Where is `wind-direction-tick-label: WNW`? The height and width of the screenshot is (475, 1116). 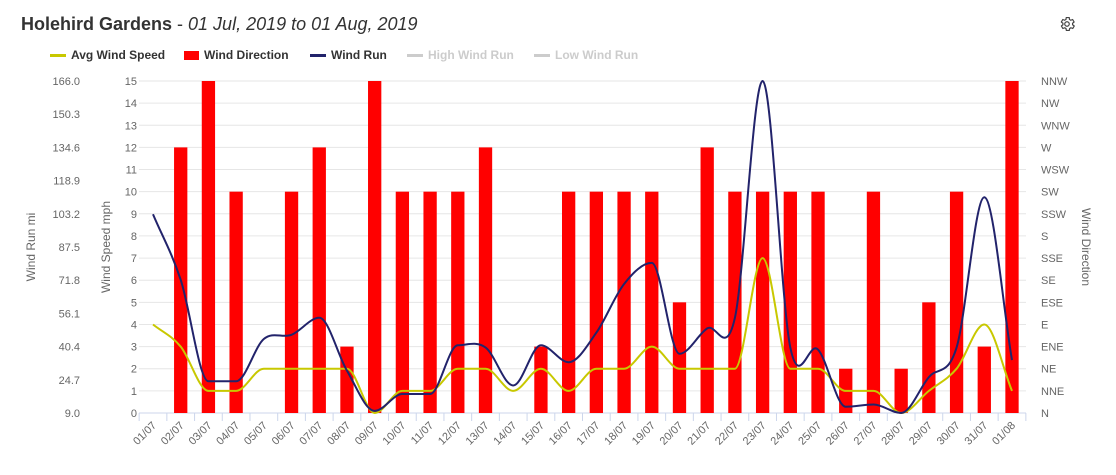
wind-direction-tick-label: WNW is located at coordinates (1055, 126).